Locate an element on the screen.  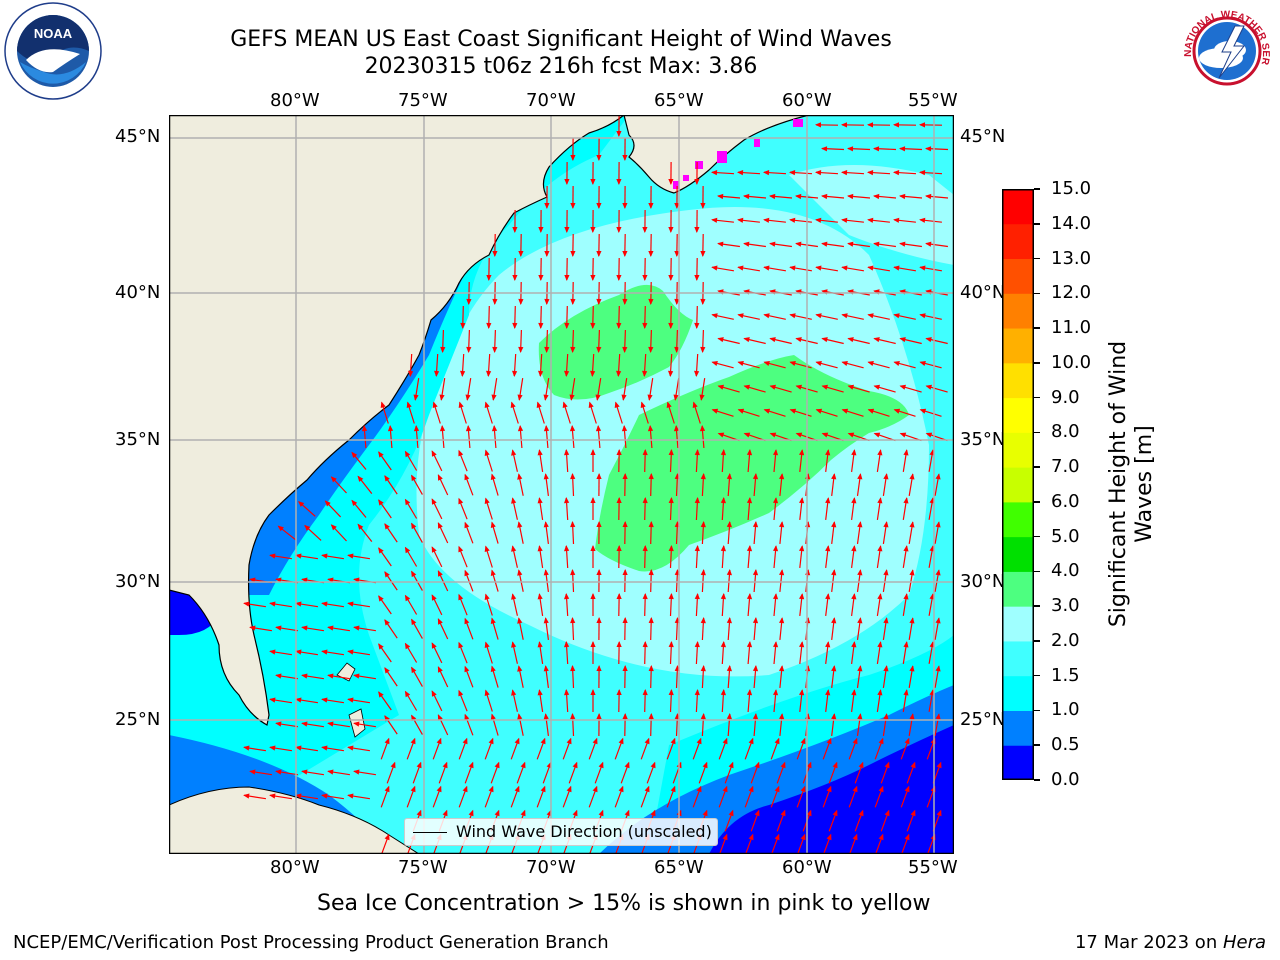
colorbar-tick-label: 15.0 is located at coordinates (1071, 188).